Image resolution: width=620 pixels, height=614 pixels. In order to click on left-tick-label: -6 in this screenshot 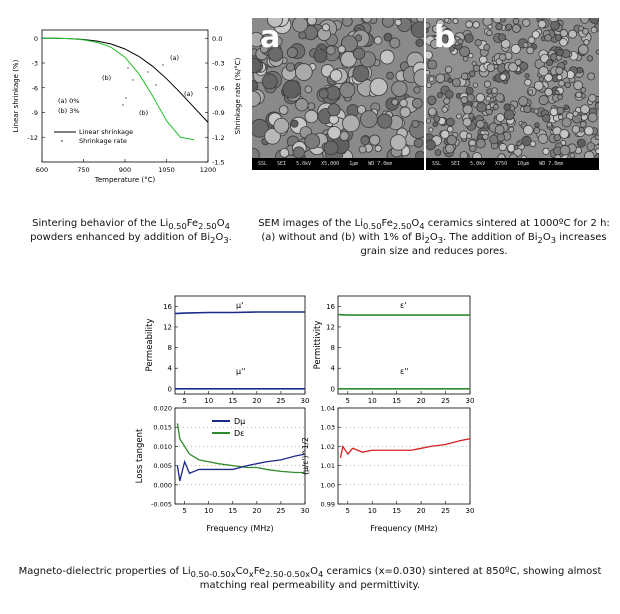, I will do `click(35, 88)`.